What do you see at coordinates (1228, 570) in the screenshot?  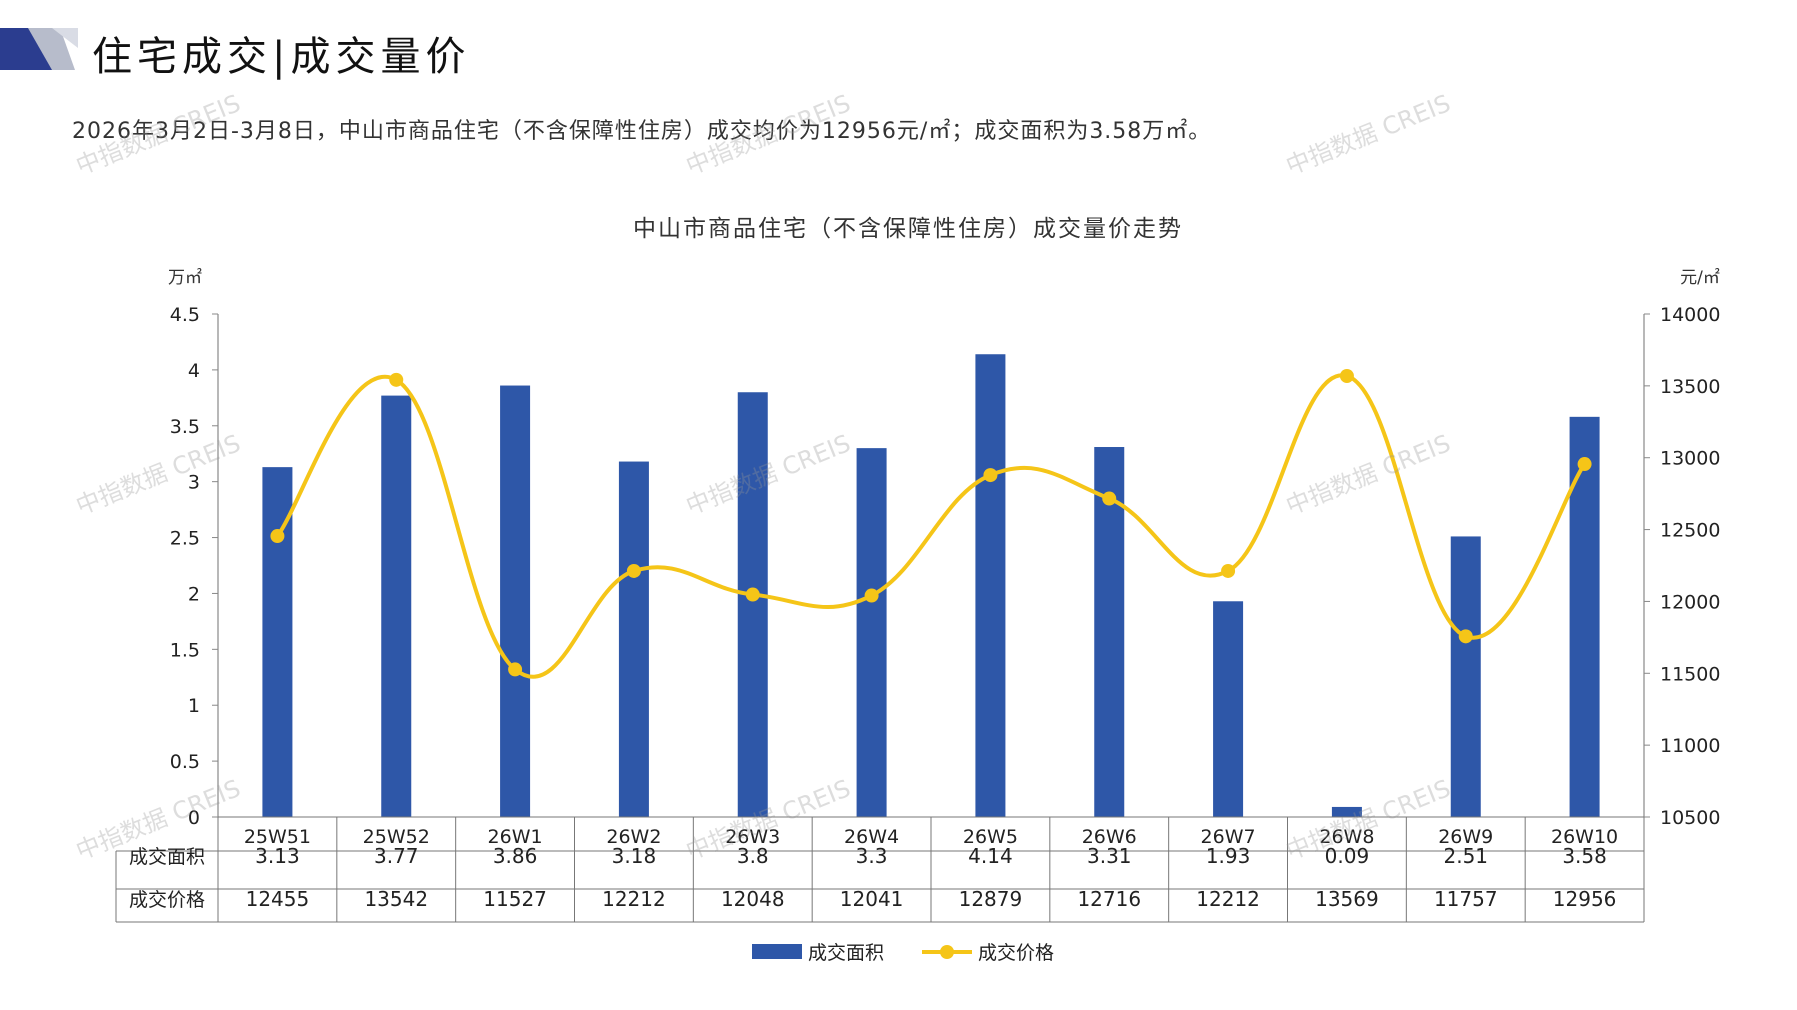 I see `price-point-26W7` at bounding box center [1228, 570].